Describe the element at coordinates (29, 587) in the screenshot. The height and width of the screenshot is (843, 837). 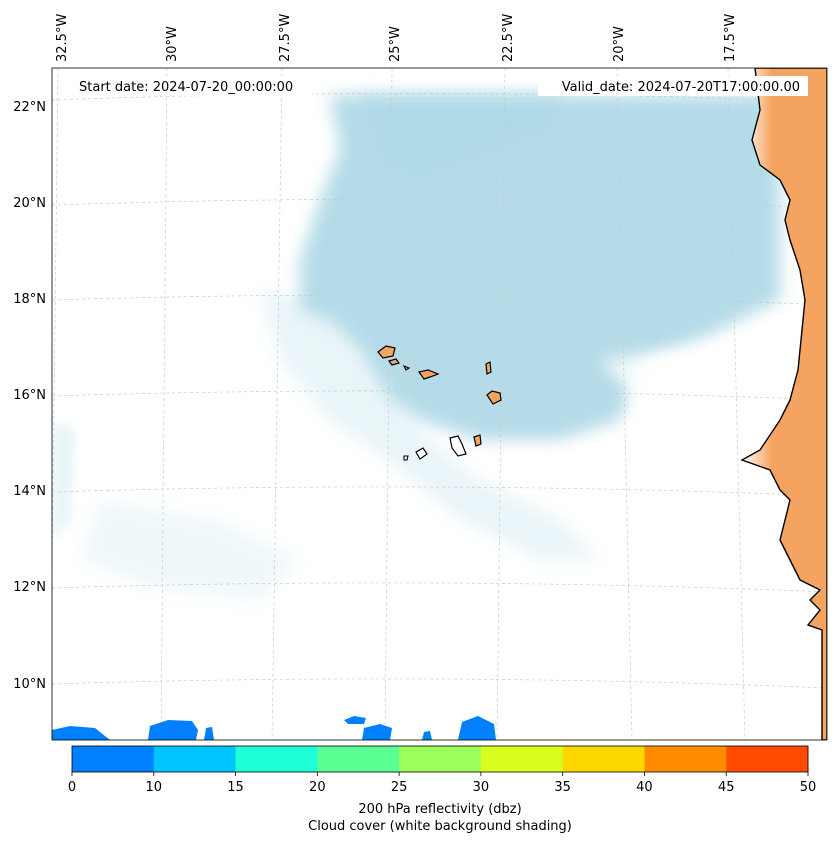
I see `lat-label: 12°N` at that location.